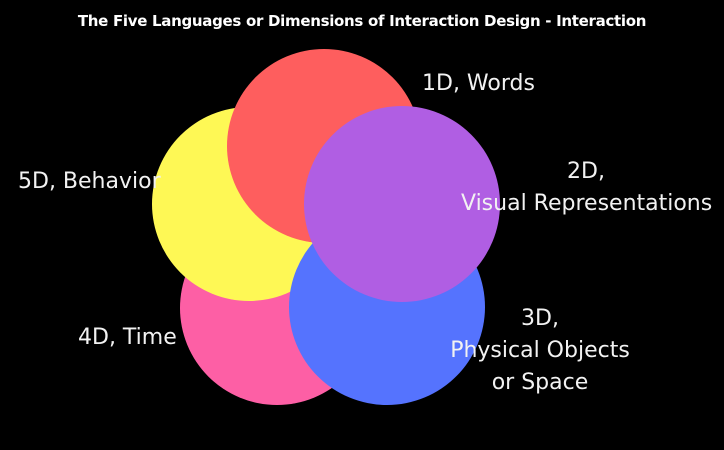 The height and width of the screenshot is (450, 724). What do you see at coordinates (402, 204) in the screenshot?
I see `circle-2d-visual` at bounding box center [402, 204].